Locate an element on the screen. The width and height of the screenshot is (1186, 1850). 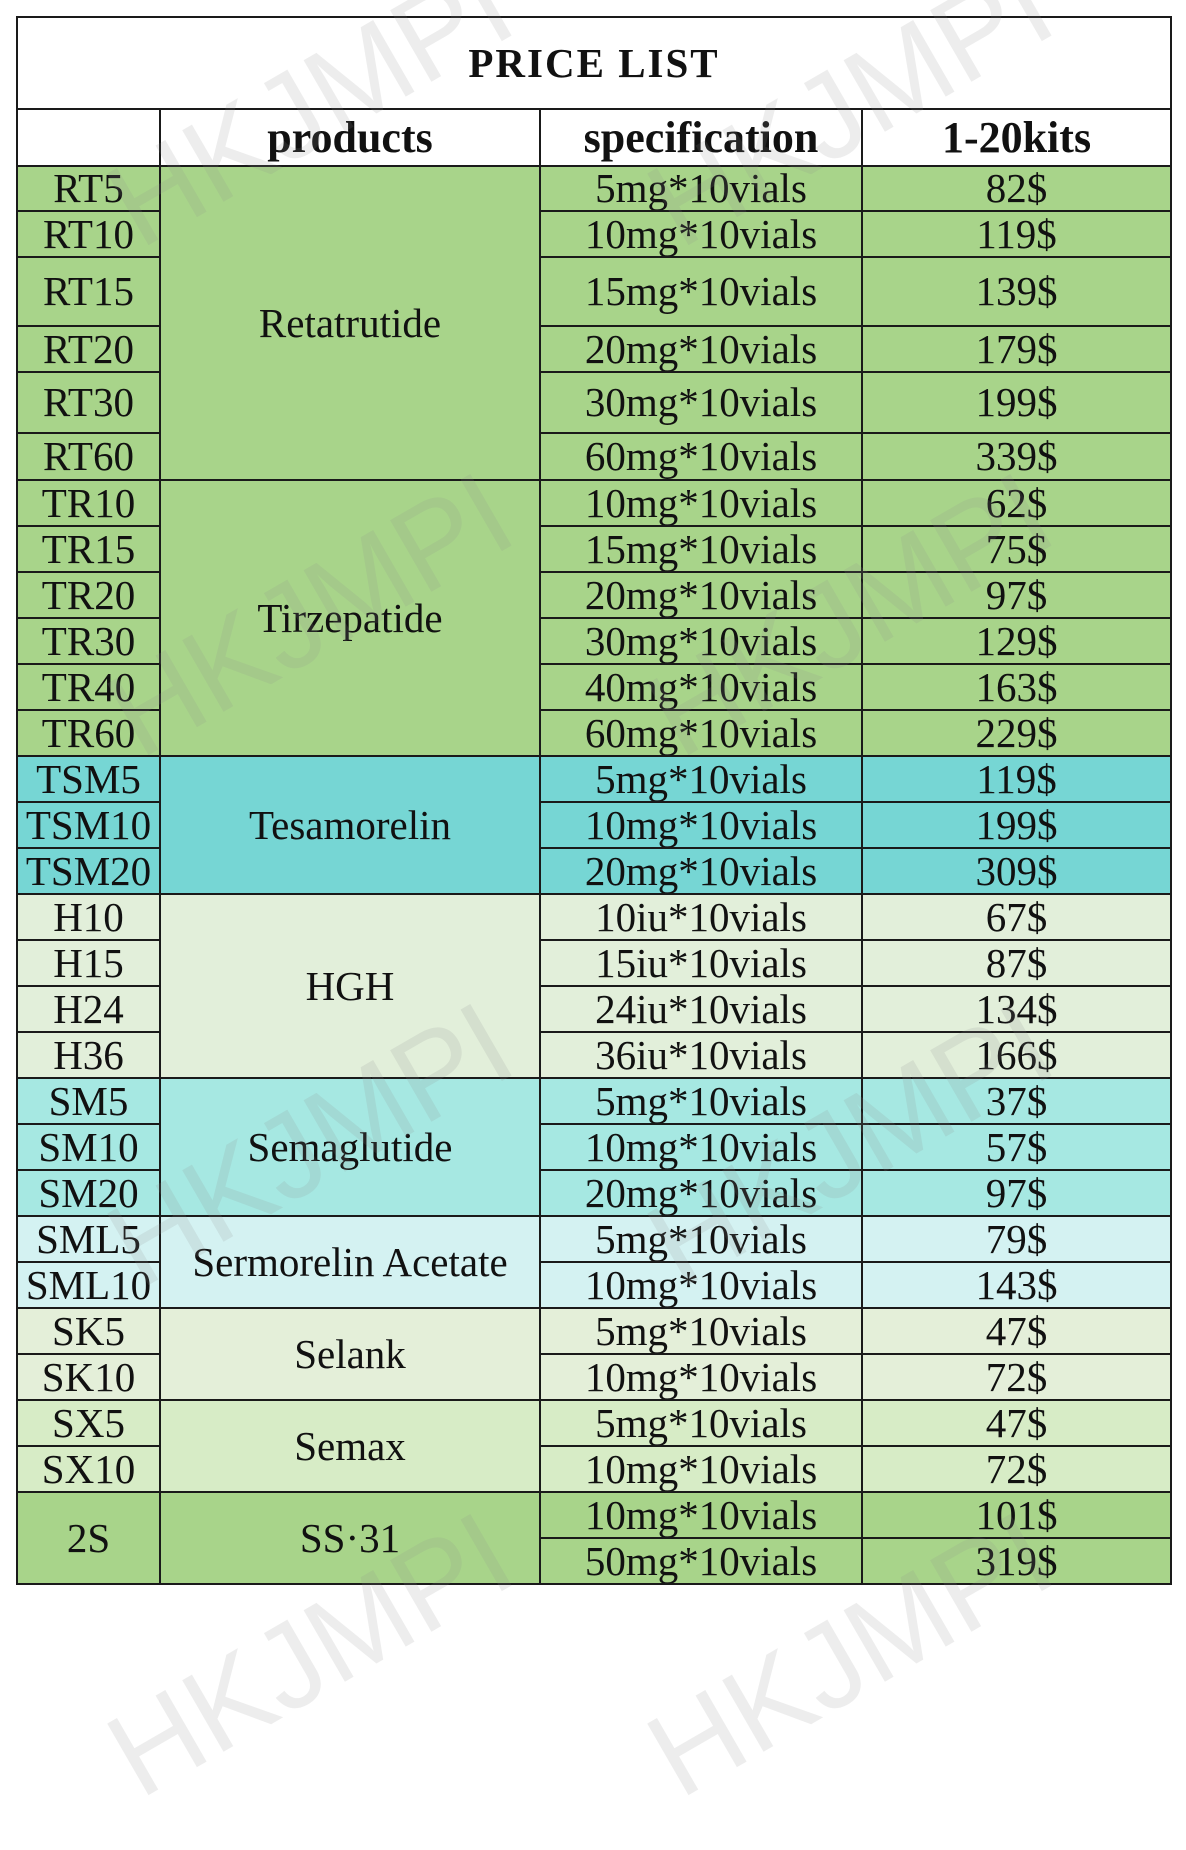
product-code: H10 is located at coordinates (88, 917).